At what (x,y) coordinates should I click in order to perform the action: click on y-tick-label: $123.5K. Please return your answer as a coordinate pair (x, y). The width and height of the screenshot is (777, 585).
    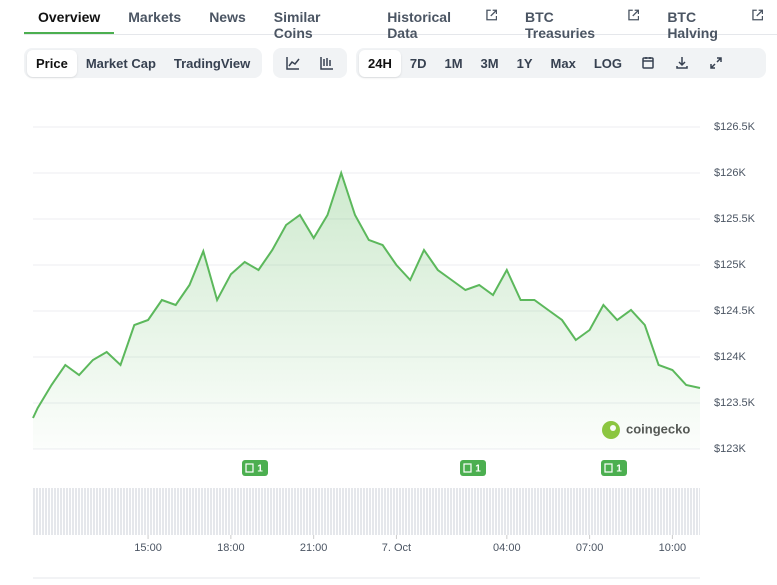
    Looking at the image, I should click on (735, 403).